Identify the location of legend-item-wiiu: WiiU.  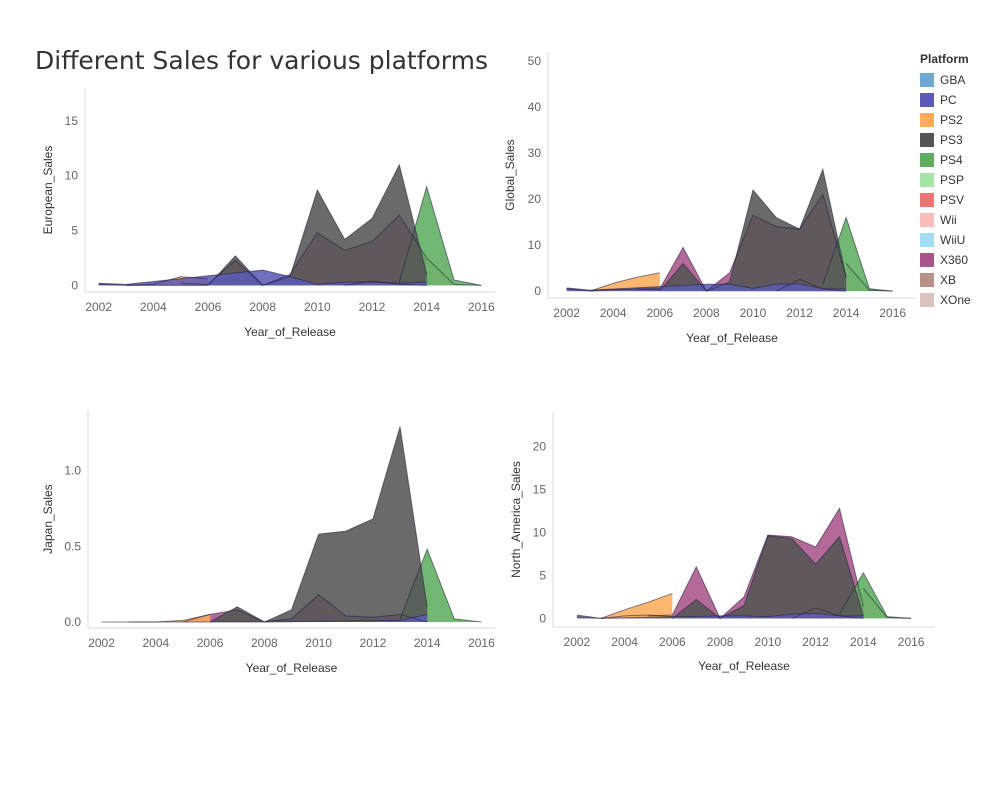
(945, 240).